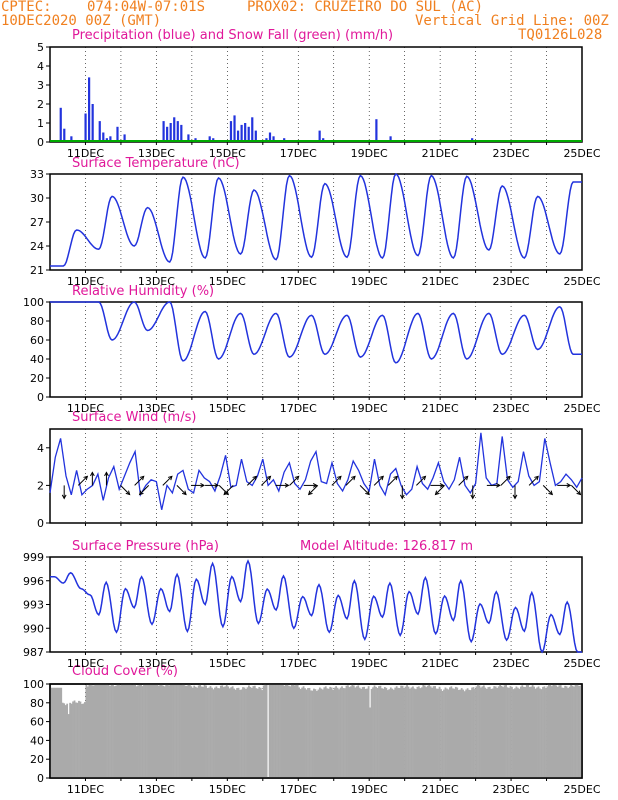 This screenshot has height=800, width=618. What do you see at coordinates (37, 740) in the screenshot?
I see `cloud-y-tick-label: 40` at bounding box center [37, 740].